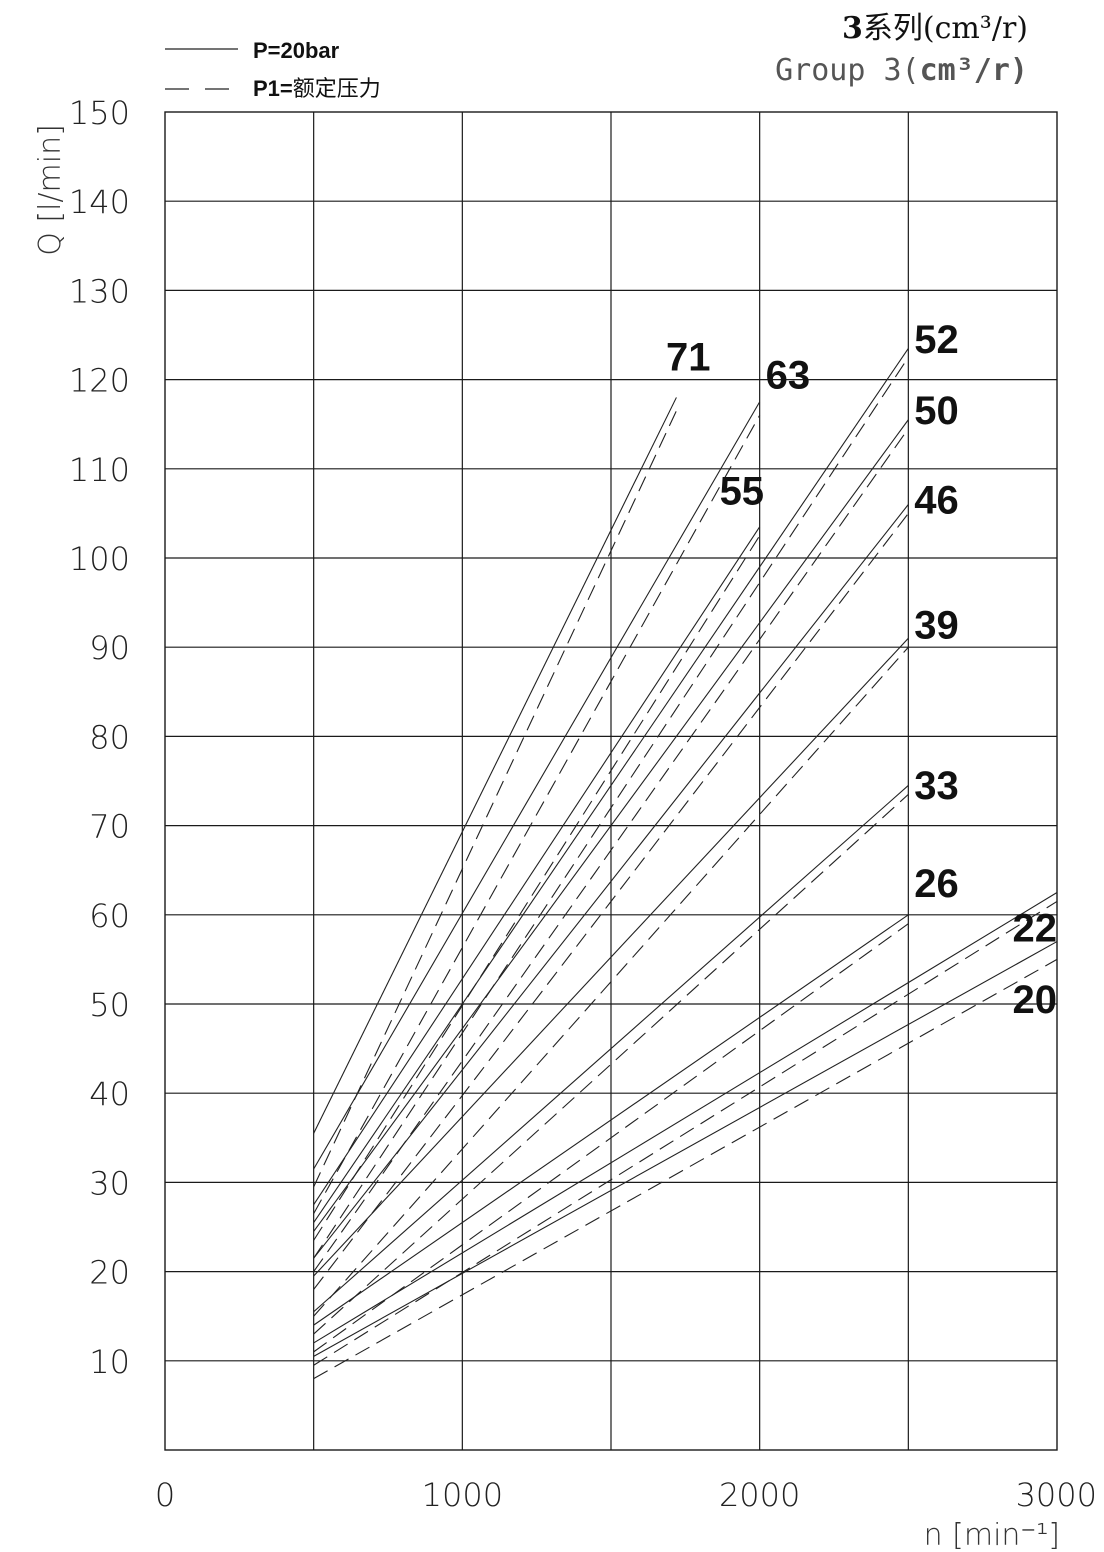  I want to click on legend-solid-label: P=20bar, so click(296, 50).